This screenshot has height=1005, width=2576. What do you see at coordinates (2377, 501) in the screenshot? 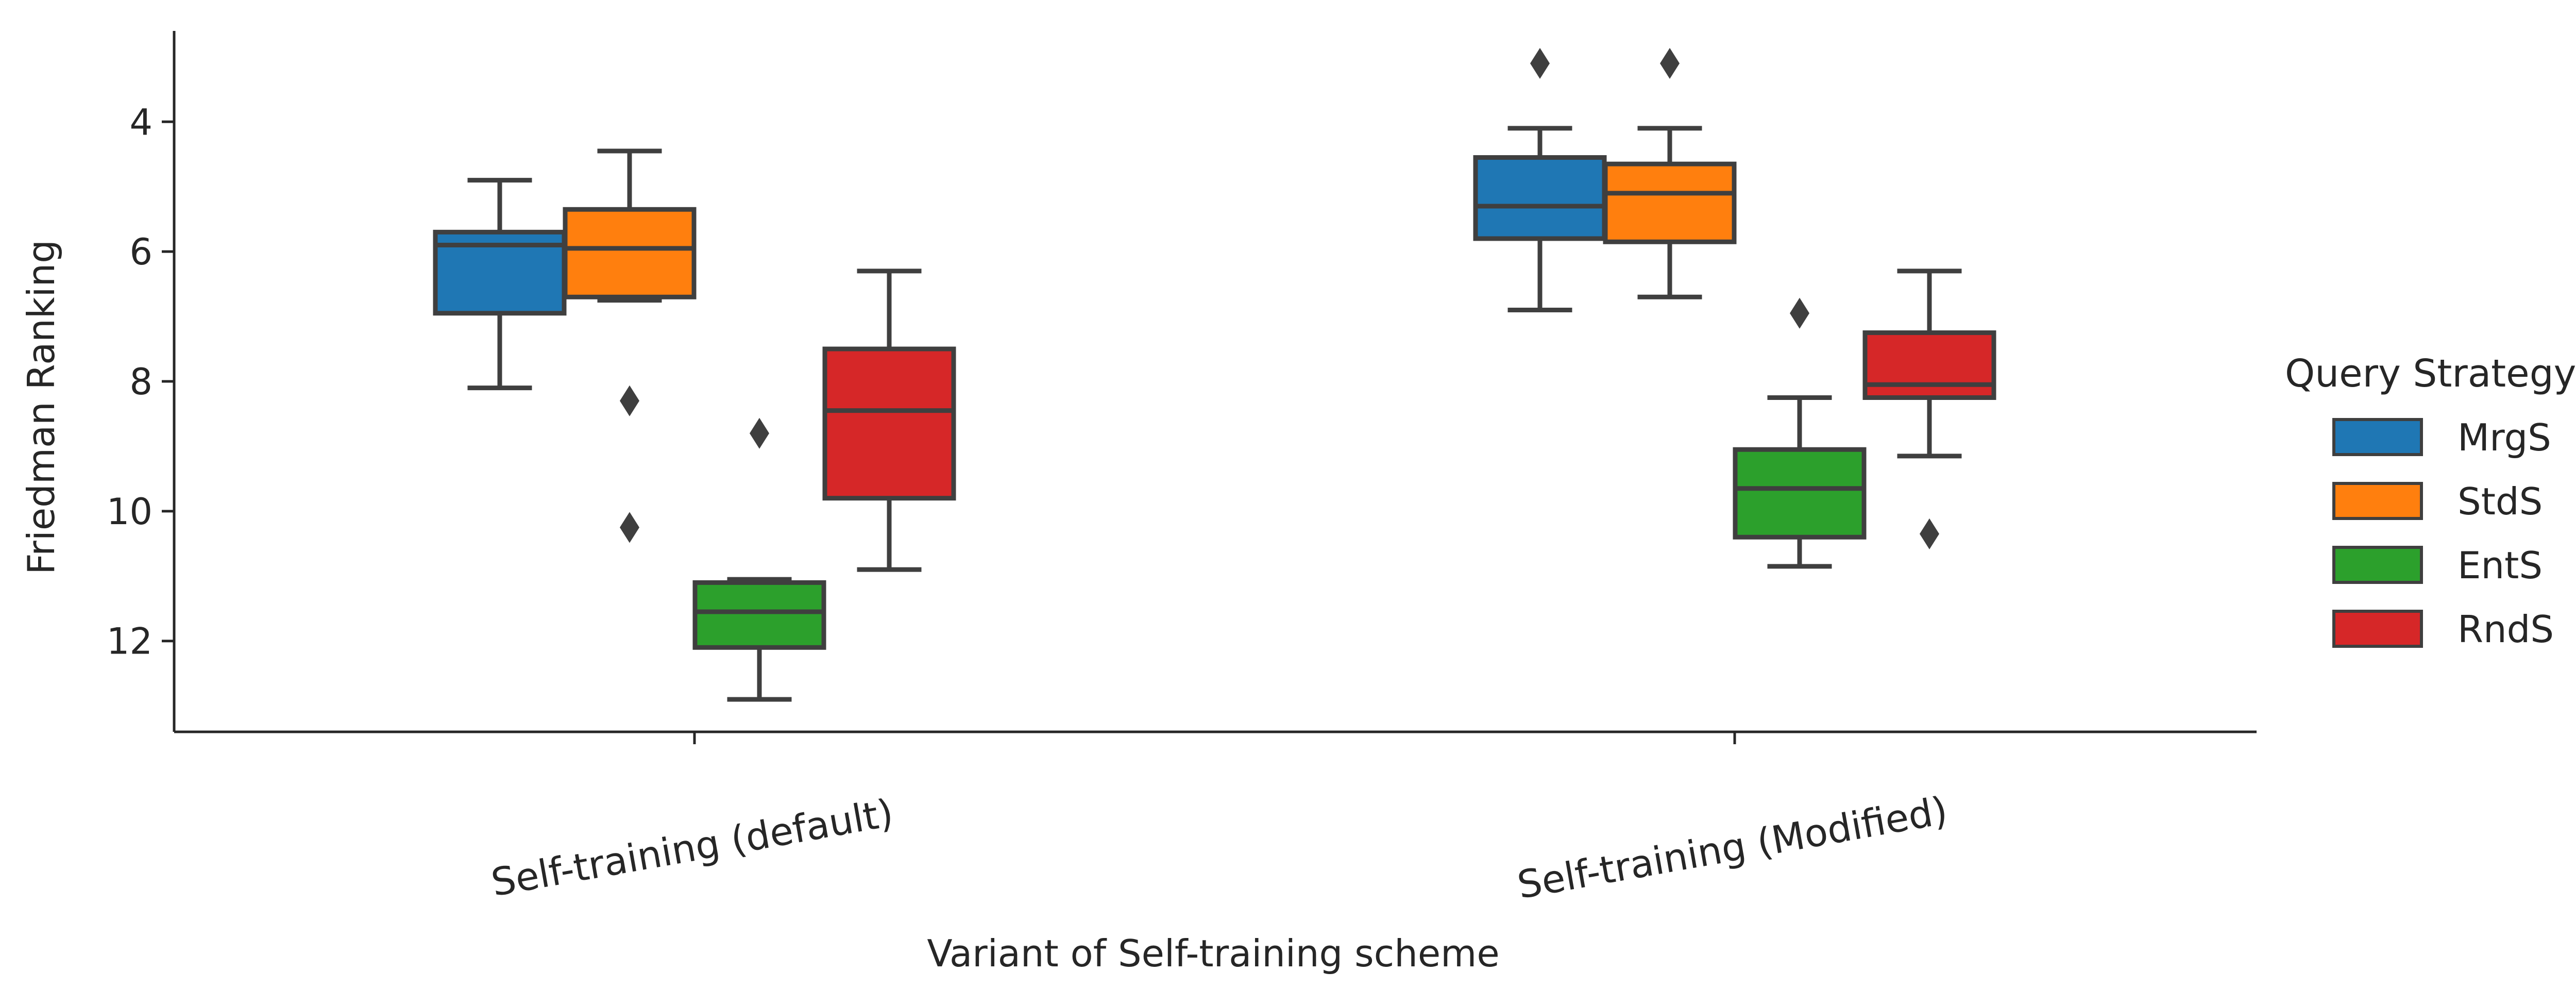
I see `legend-swatch-StdS` at bounding box center [2377, 501].